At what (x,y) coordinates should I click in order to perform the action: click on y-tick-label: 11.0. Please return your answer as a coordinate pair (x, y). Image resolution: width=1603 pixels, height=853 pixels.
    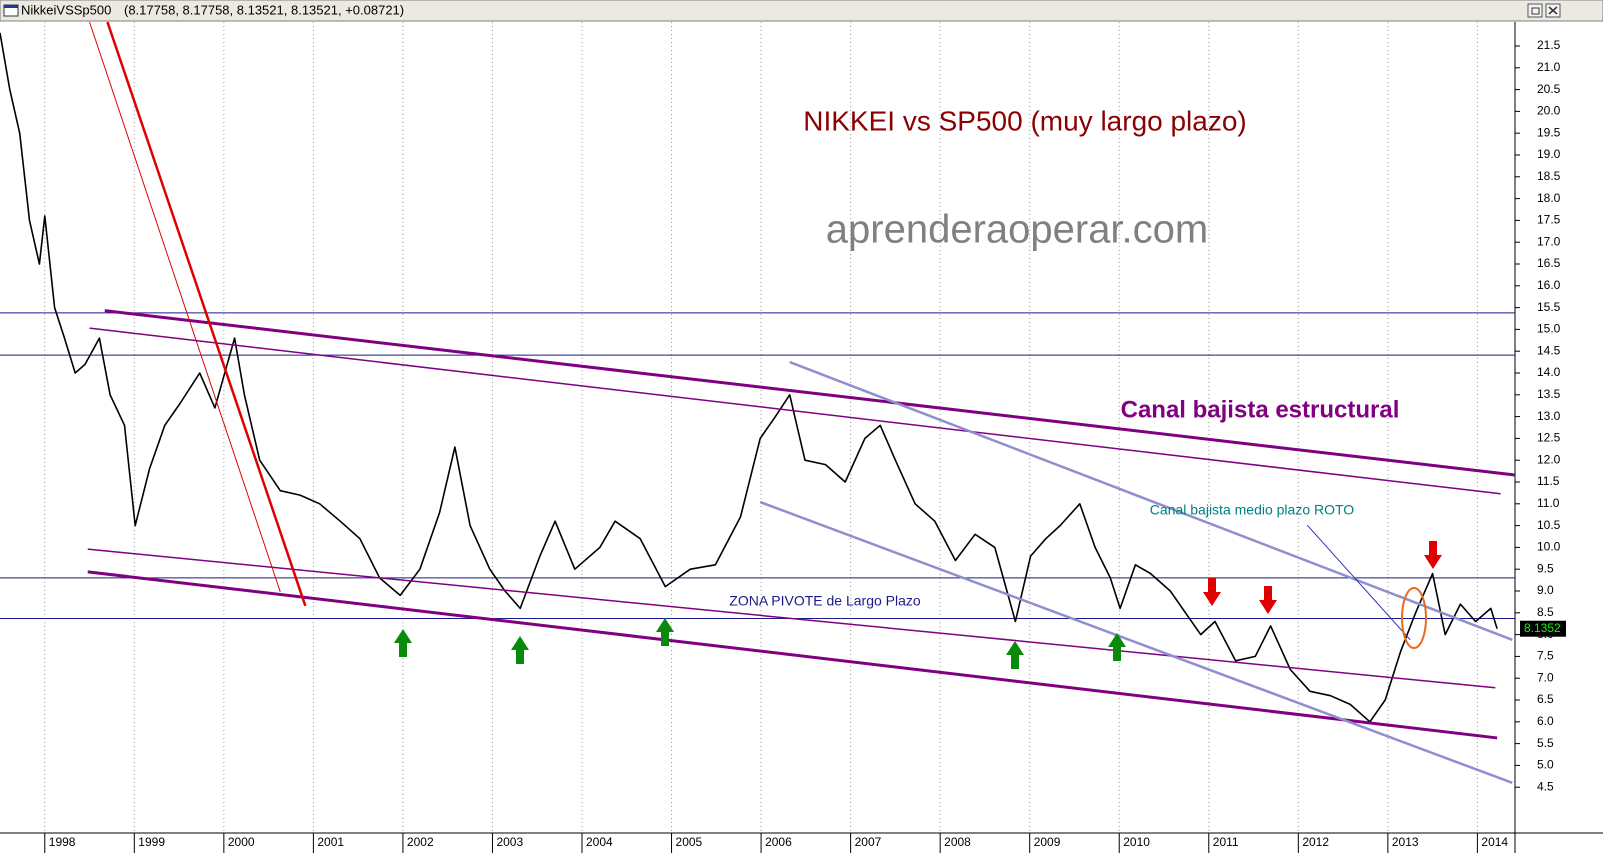
    Looking at the image, I should click on (1548, 503).